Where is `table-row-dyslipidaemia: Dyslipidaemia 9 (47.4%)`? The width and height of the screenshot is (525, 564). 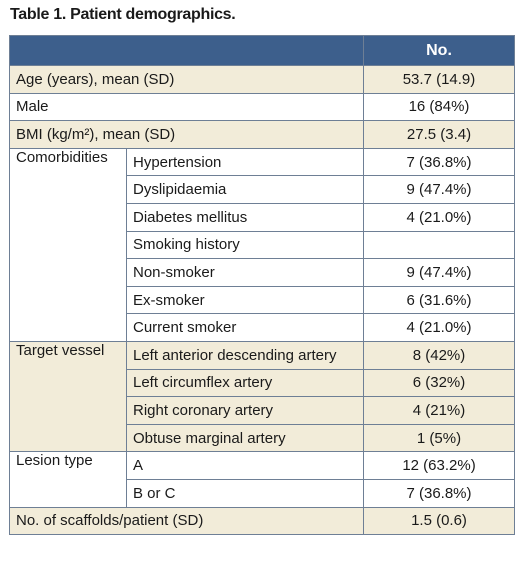 table-row-dyslipidaemia: Dyslipidaemia 9 (47.4%) is located at coordinates (262, 189).